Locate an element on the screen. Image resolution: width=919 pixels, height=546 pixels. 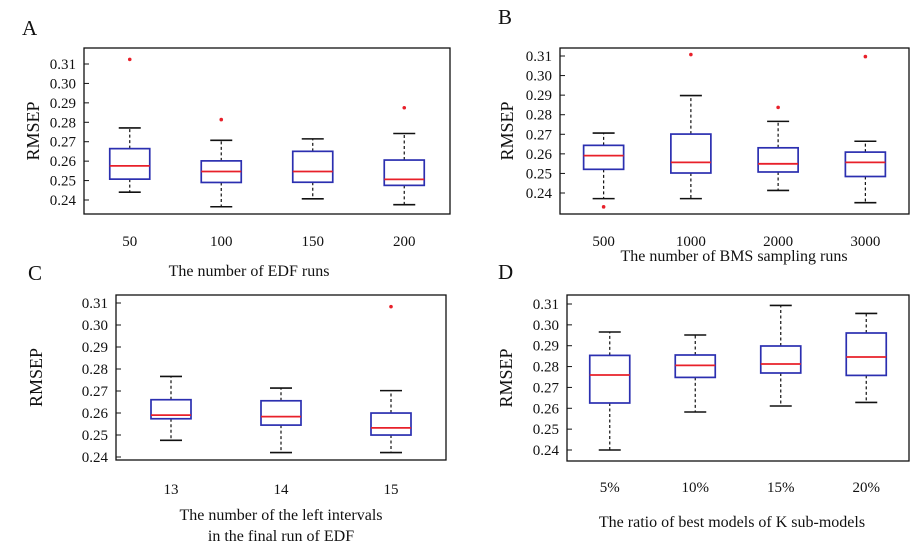
x-axis-label: in the final run of EDF is located at coordinates (281, 536).